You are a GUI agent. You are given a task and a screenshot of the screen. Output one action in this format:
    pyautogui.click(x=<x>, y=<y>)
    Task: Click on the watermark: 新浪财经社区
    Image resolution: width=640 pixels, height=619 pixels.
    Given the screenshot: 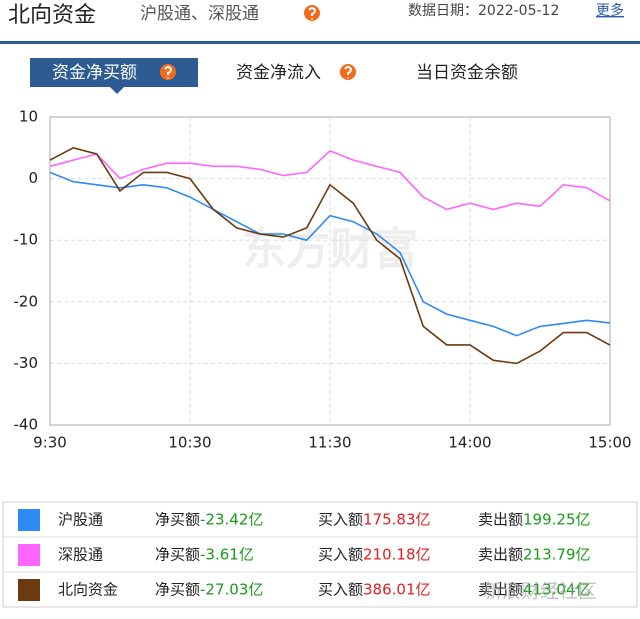 What is the action you would take?
    pyautogui.click(x=540, y=592)
    